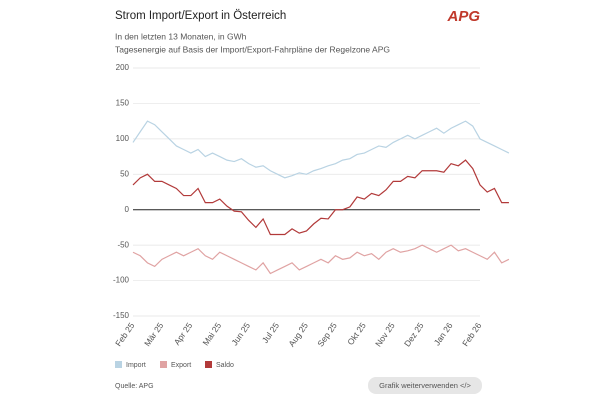 This screenshot has height=405, width=600. I want to click on y-tick-label: -100, so click(121, 280).